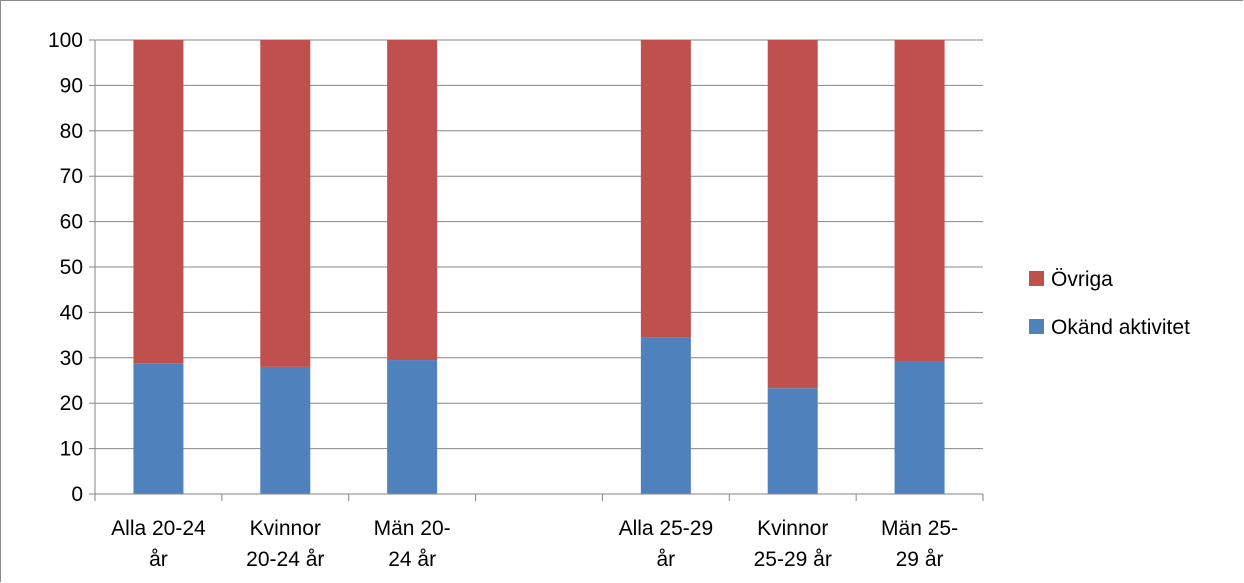 Image resolution: width=1244 pixels, height=583 pixels. I want to click on y-tick-label: 40, so click(71, 312).